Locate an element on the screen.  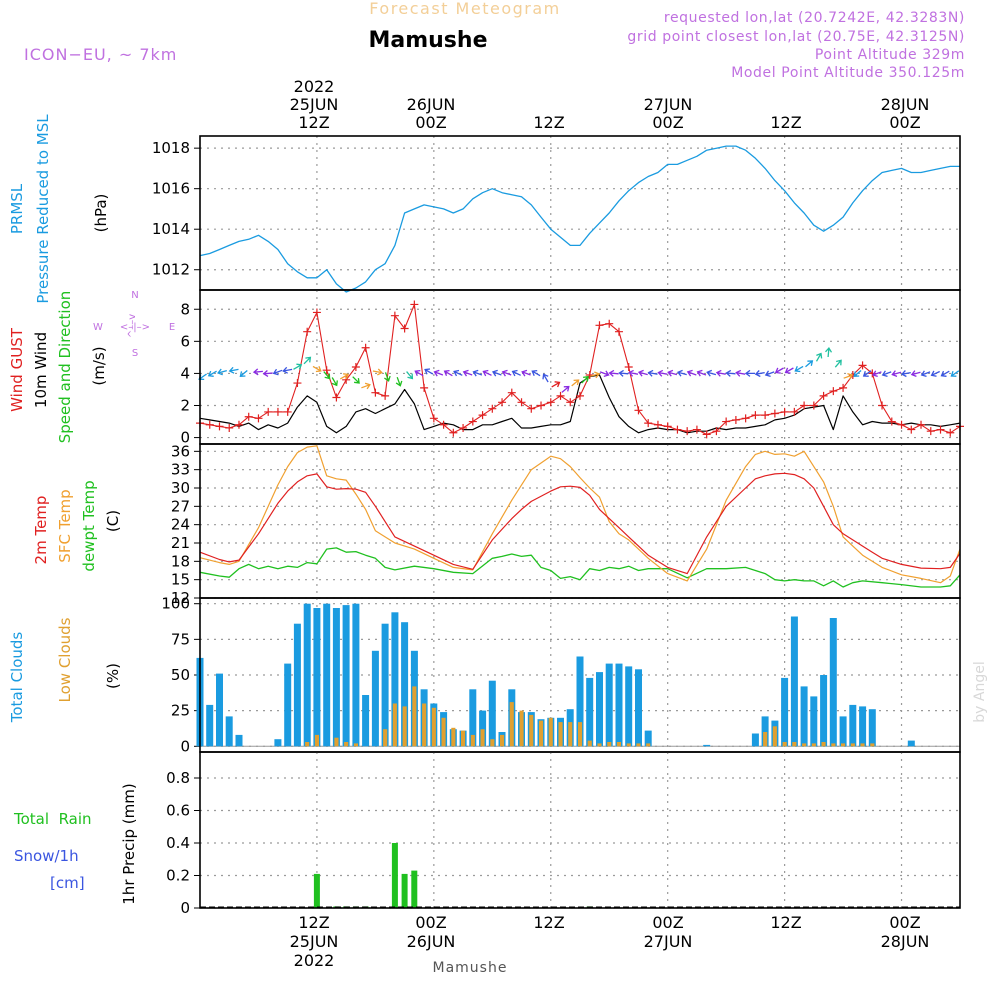
wind-panel: 0 2 4 6 8 is located at coordinates (572, 368).